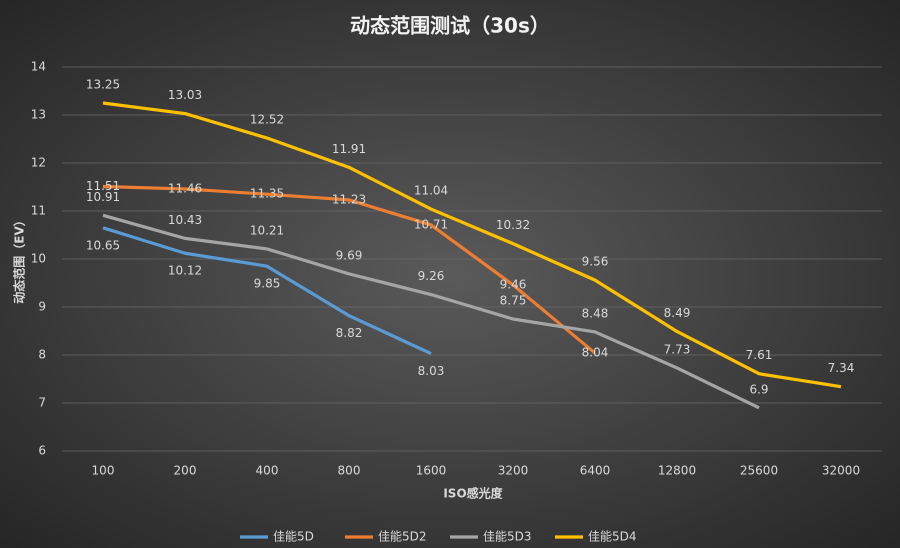 This screenshot has height=548, width=900. I want to click on data-label: 10.32, so click(513, 225).